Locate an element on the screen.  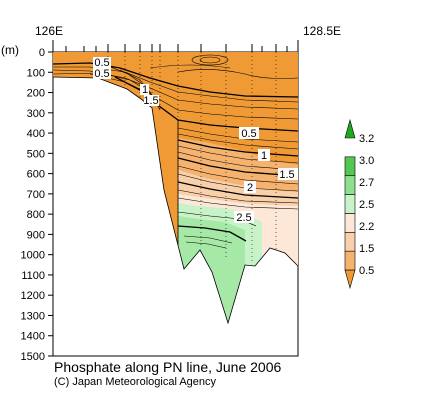
y-tick-label: 1300 is located at coordinates (33, 316).